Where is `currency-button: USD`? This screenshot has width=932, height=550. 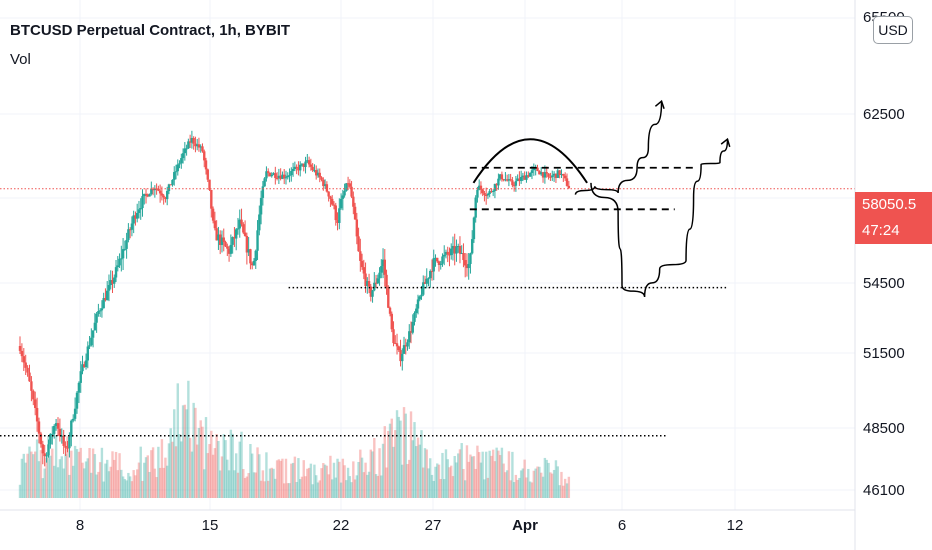 currency-button: USD is located at coordinates (893, 30).